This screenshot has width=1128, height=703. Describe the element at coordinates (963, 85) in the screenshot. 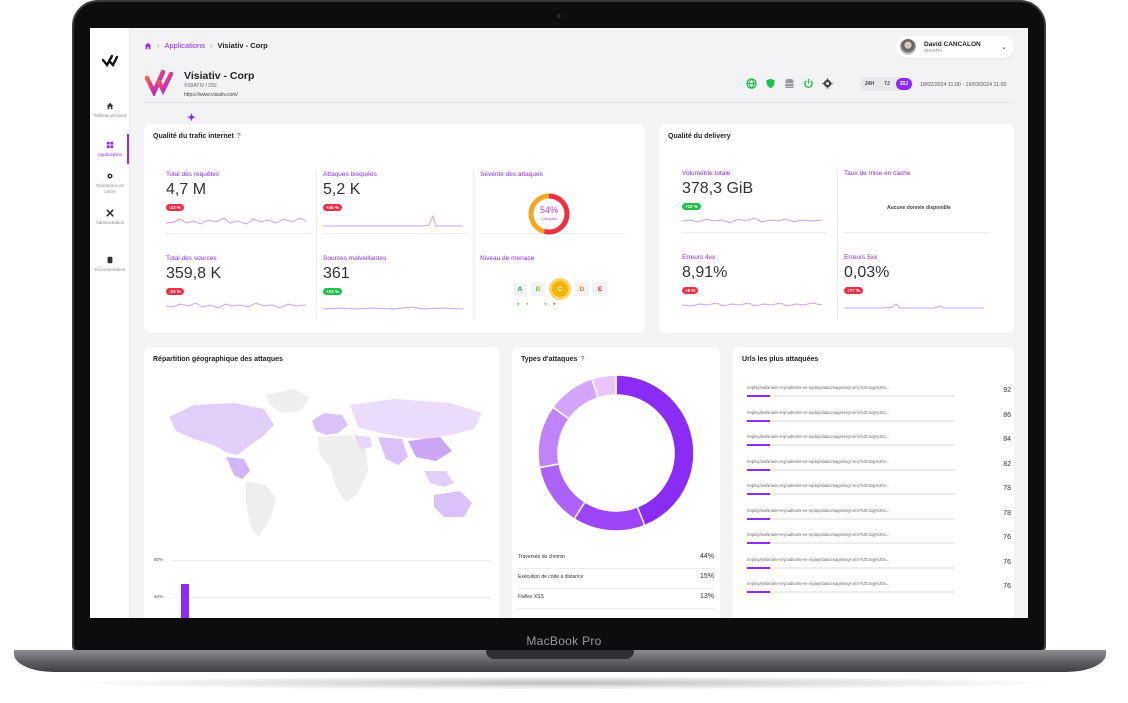

I see `date-range: 18/02/2024 11:00 - 19/03/2024 11:00` at that location.